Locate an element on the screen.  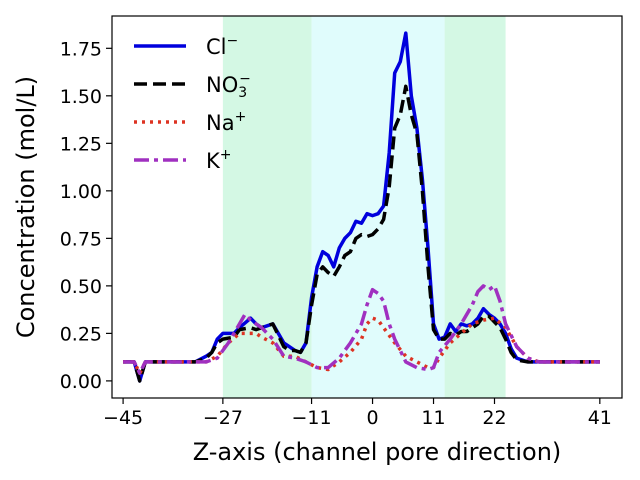
y-tick-label: 1.50 is located at coordinates (81, 97).